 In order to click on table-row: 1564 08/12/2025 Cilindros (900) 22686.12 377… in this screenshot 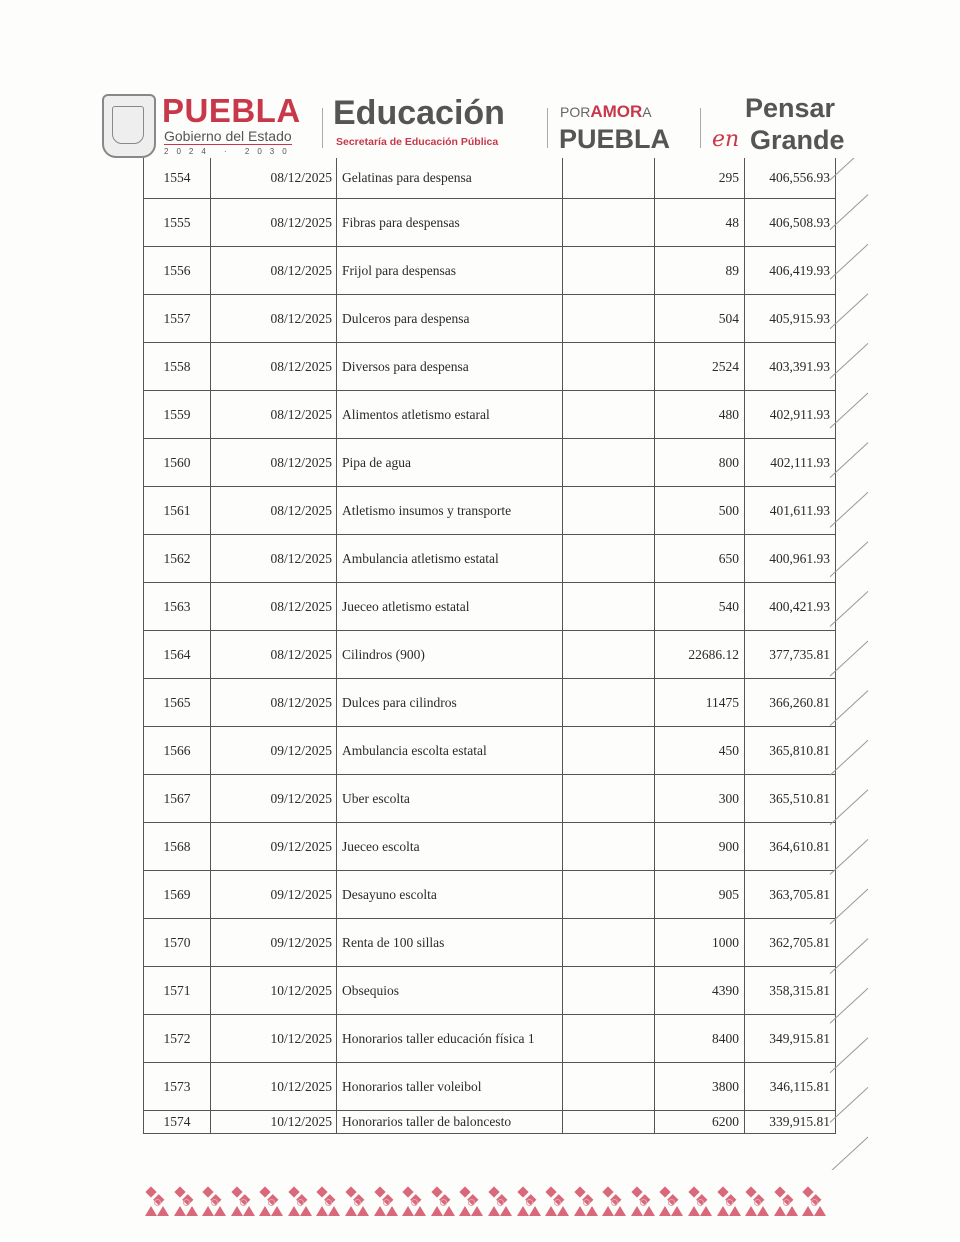, I will do `click(489, 654)`.